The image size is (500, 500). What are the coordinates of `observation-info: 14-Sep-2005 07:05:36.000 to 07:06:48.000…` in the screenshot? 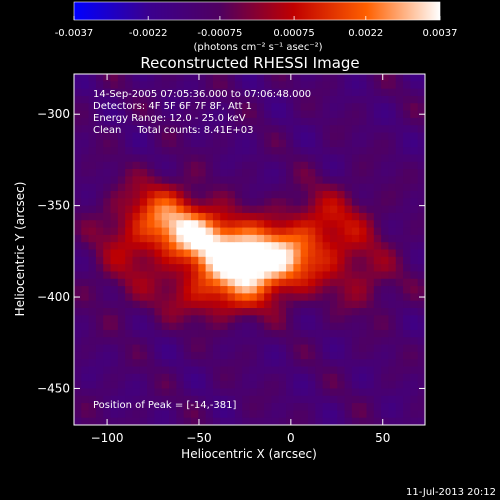 It's located at (202, 112).